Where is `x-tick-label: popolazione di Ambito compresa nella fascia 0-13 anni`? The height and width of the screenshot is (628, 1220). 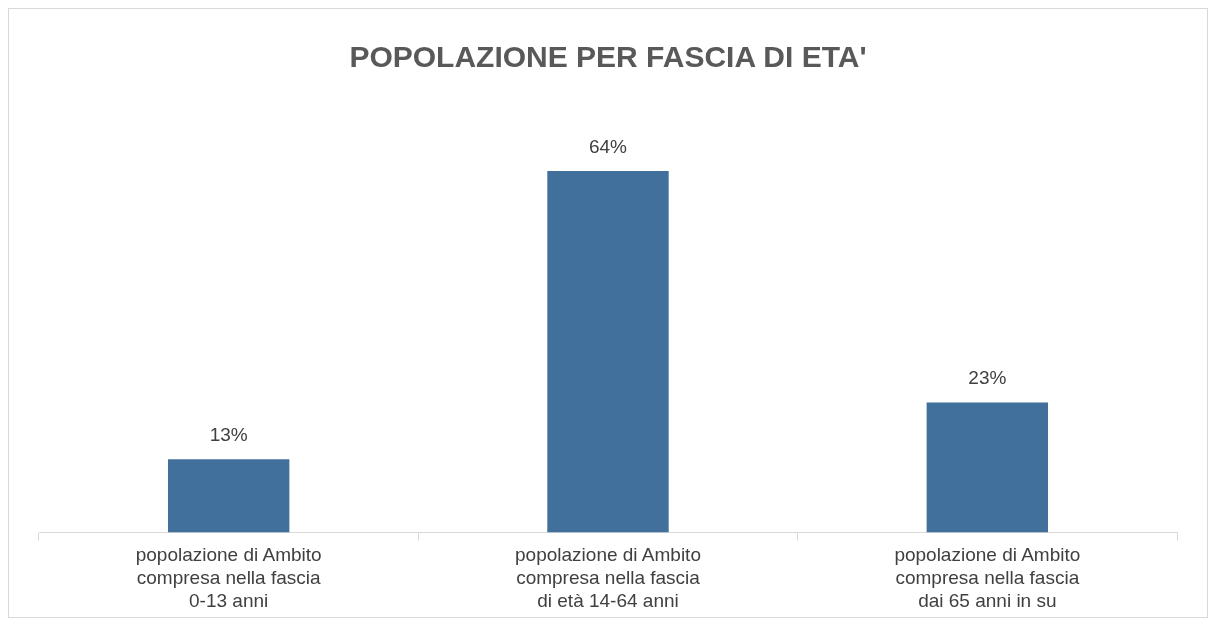
x-tick-label: popolazione di Ambito compresa nella fascia 0-13 anni is located at coordinates (228, 577).